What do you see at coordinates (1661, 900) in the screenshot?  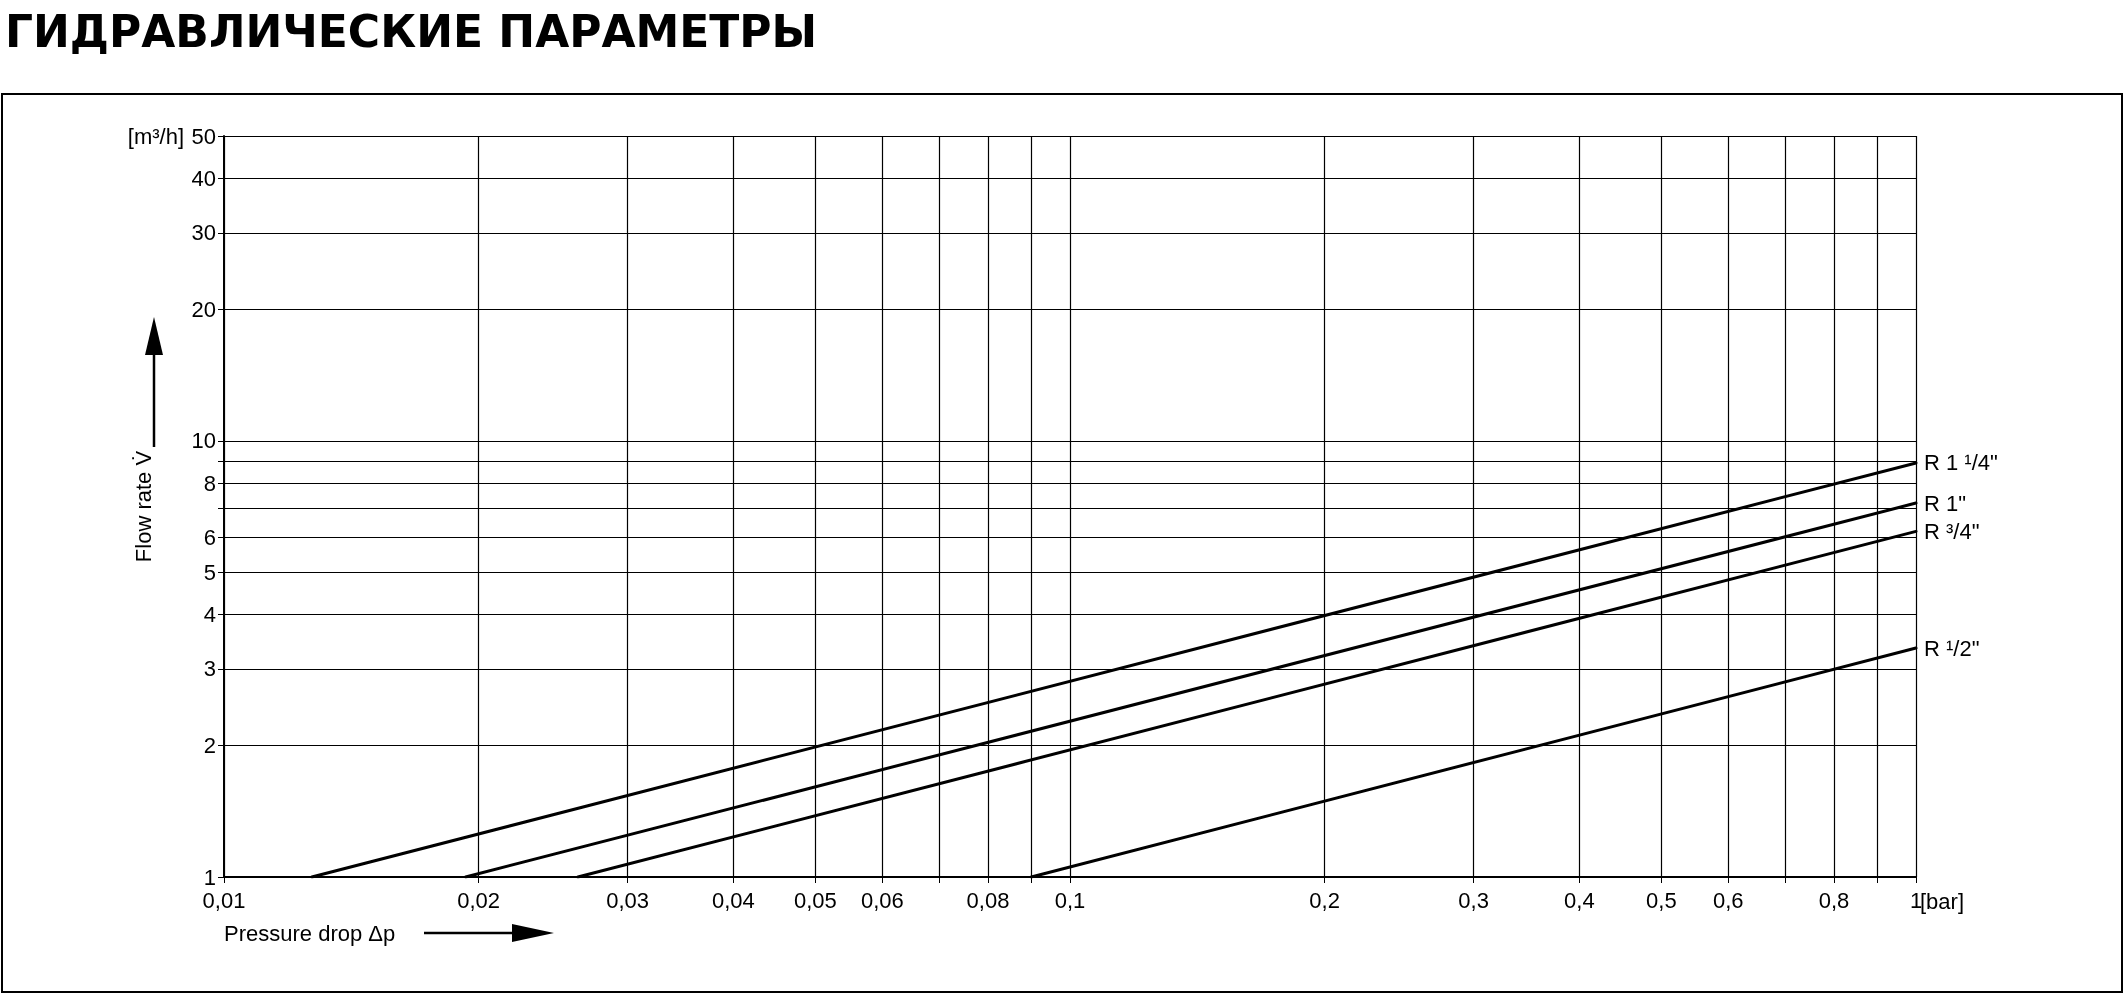 I see `x-tick-label: 0,5` at bounding box center [1661, 900].